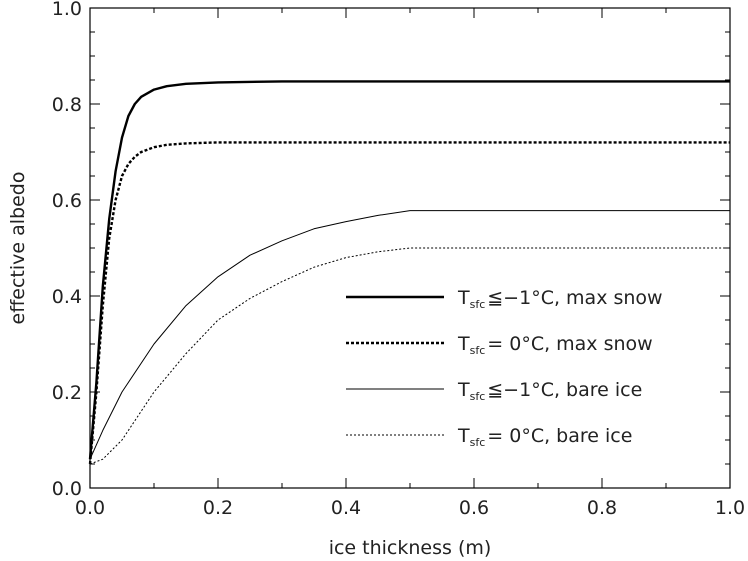 Image resolution: width=748 pixels, height=561 pixels. Describe the element at coordinates (549, 391) in the screenshot. I see `legend-label-3: Tsfc ≦−1°C, bare ice` at that location.